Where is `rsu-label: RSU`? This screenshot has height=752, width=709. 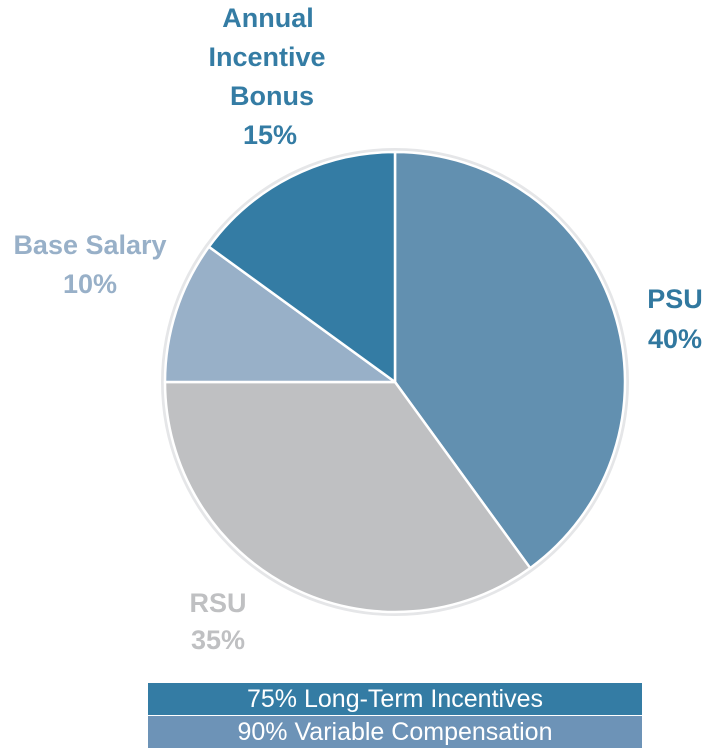
rsu-label: RSU is located at coordinates (217, 603).